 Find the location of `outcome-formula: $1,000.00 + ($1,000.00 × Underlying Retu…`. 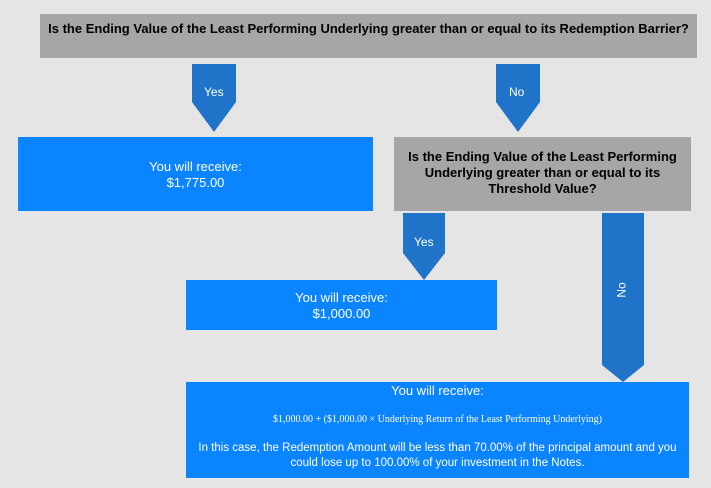

outcome-formula: $1,000.00 + ($1,000.00 × Underlying Retu… is located at coordinates (437, 419).